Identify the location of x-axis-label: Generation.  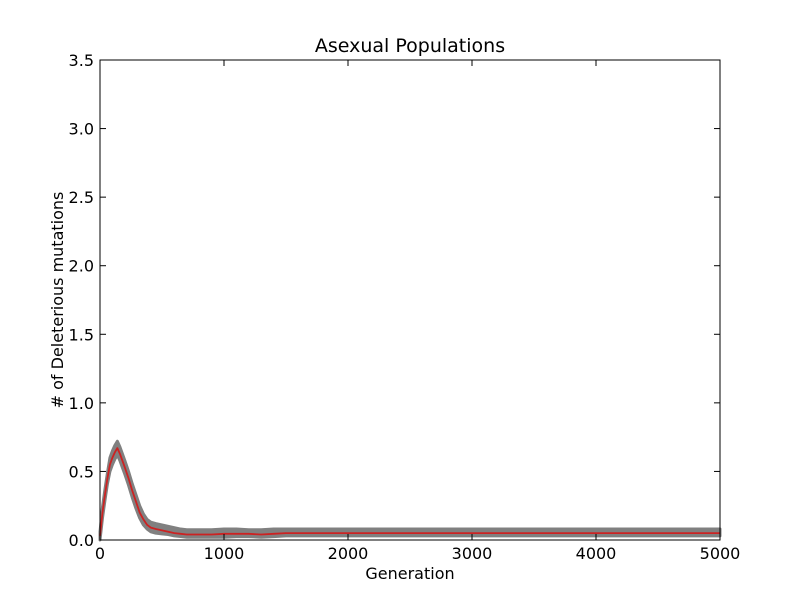
(409, 573).